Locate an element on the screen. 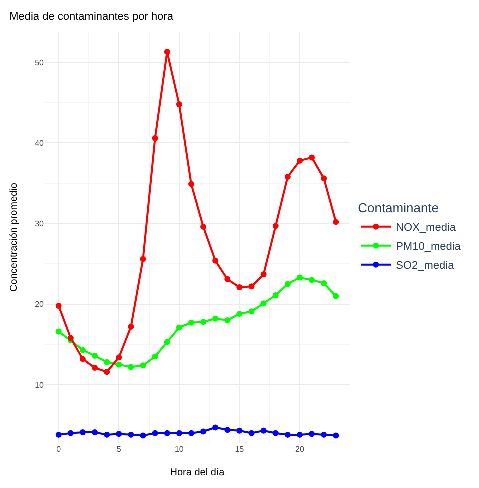 The height and width of the screenshot is (488, 479). y-tick-label: 10 is located at coordinates (40, 385).